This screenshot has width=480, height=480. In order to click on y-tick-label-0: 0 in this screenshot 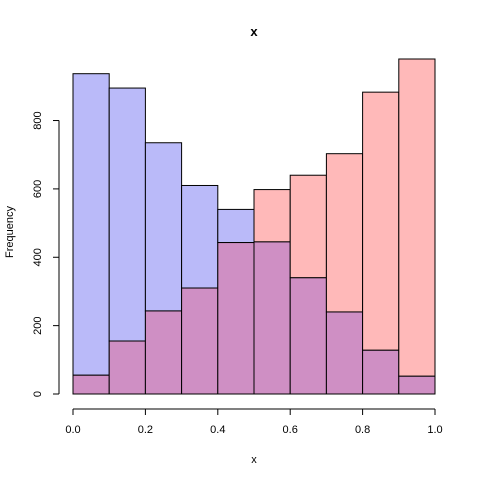, I will do `click(38, 394)`.